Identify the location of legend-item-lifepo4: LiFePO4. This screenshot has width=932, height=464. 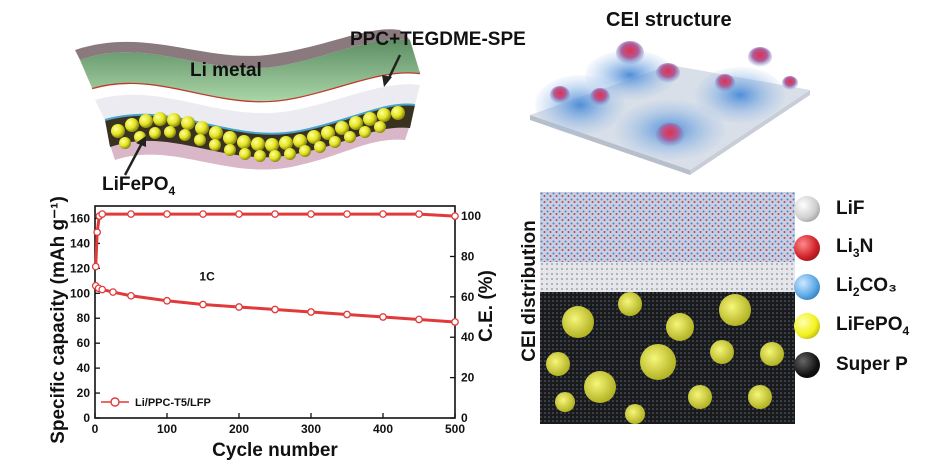
(851, 326).